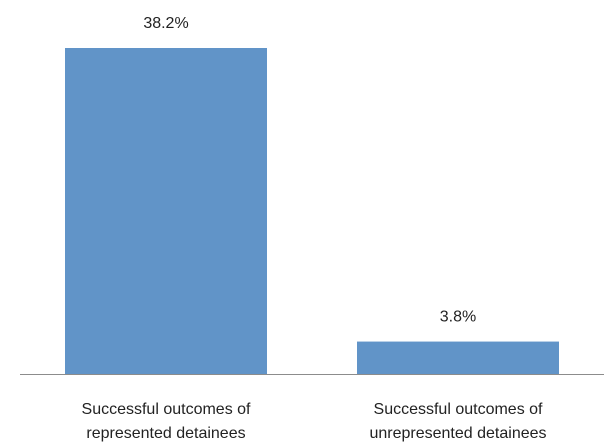  What do you see at coordinates (165, 23) in the screenshot?
I see `data-label-1: 38.2%` at bounding box center [165, 23].